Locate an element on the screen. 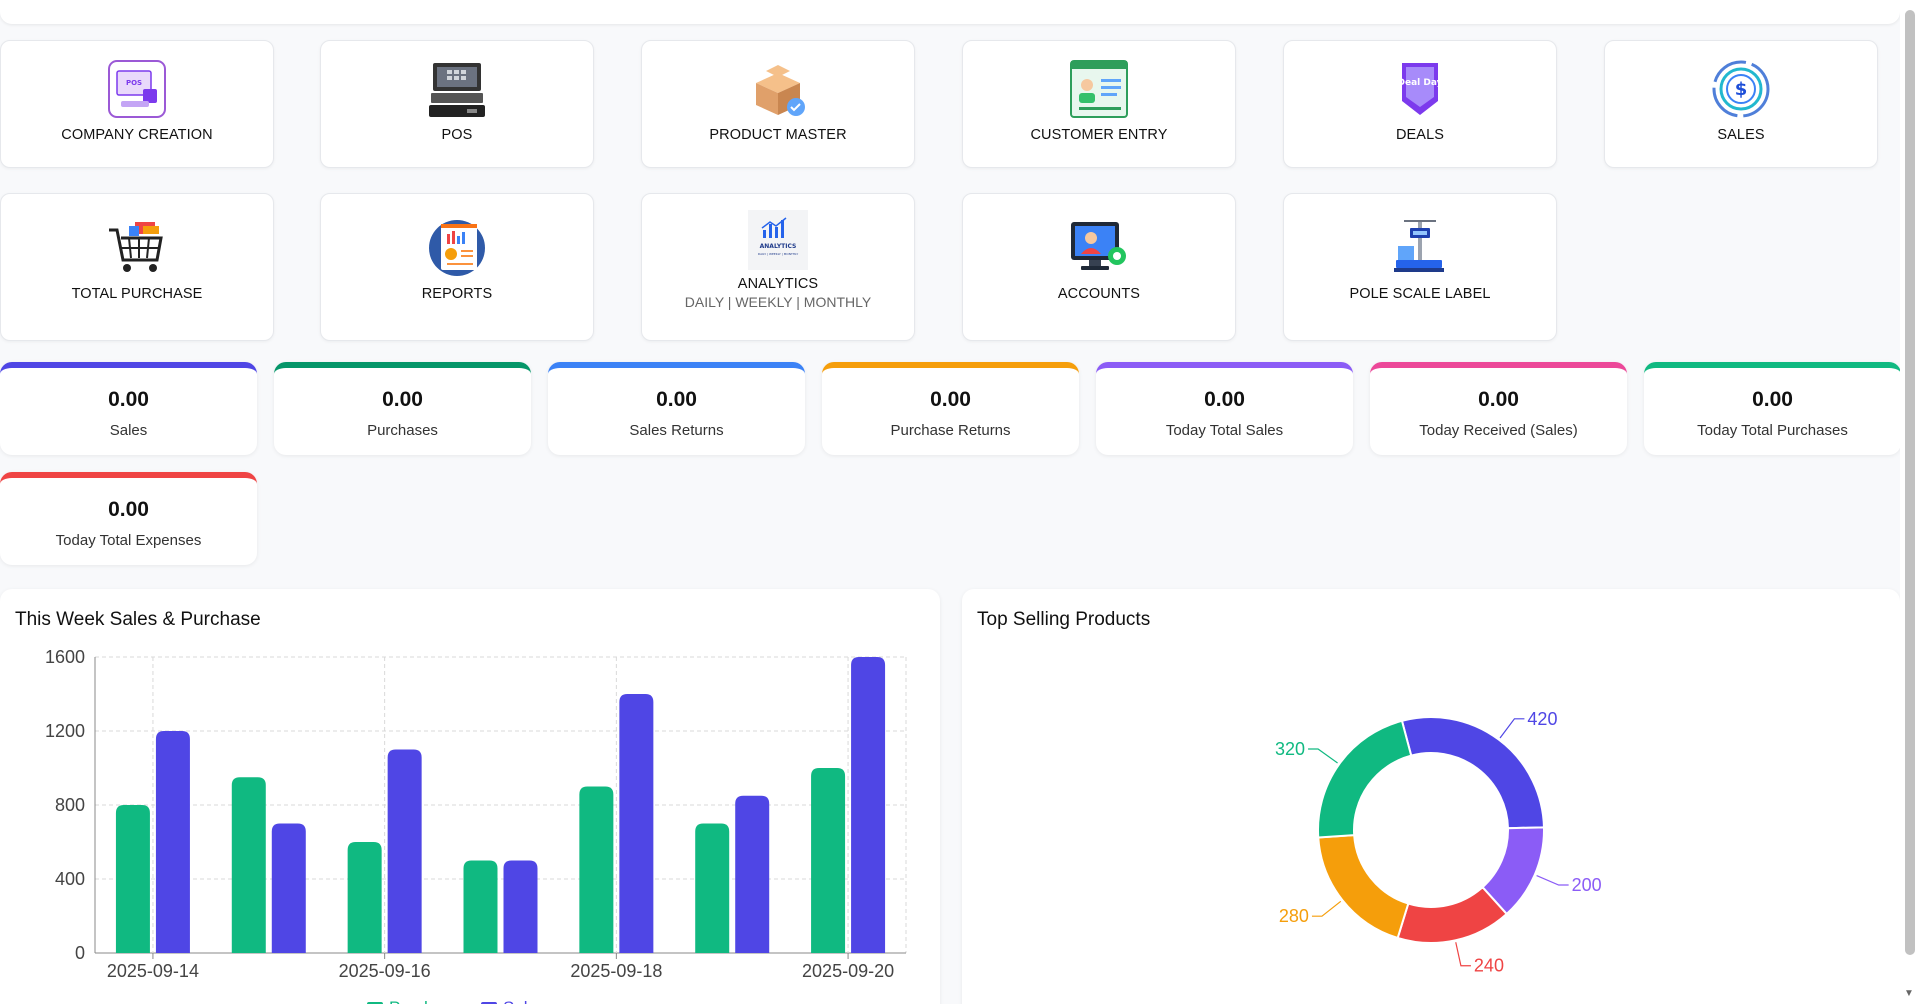 The width and height of the screenshot is (1920, 1004). chart-title: Top Selling Products is located at coordinates (1064, 619).